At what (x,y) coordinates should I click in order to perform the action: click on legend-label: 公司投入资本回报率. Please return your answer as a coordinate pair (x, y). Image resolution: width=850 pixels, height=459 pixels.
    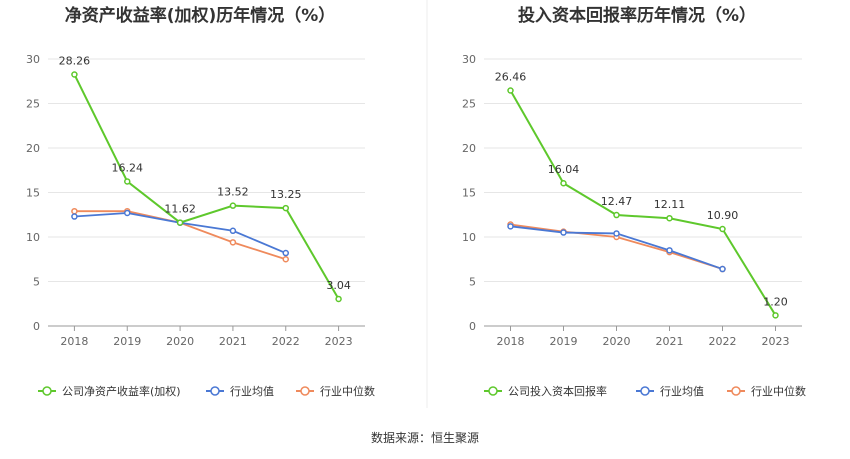
    Looking at the image, I should click on (557, 391).